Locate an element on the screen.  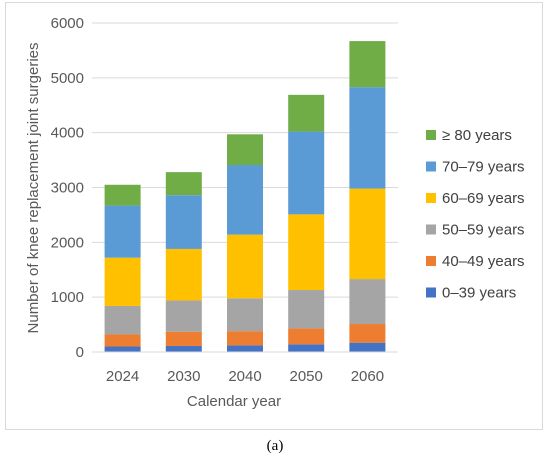
x-tick-label: 2040 is located at coordinates (244, 376).